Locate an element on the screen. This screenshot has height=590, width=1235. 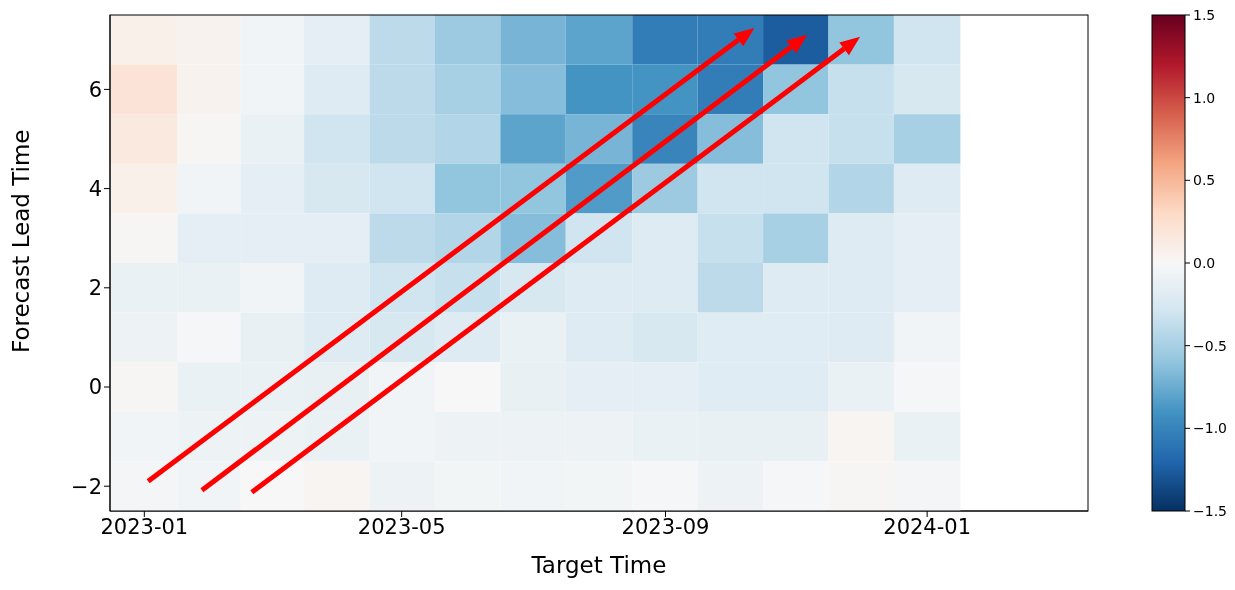
y-tick-label: 0 is located at coordinates (95, 387).